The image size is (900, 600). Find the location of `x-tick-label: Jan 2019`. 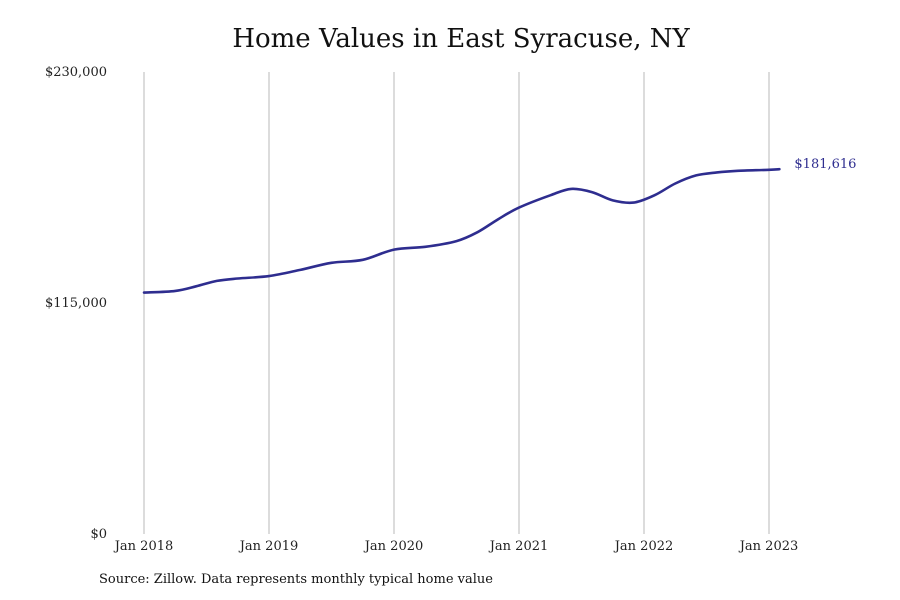

x-tick-label: Jan 2019 is located at coordinates (268, 546).